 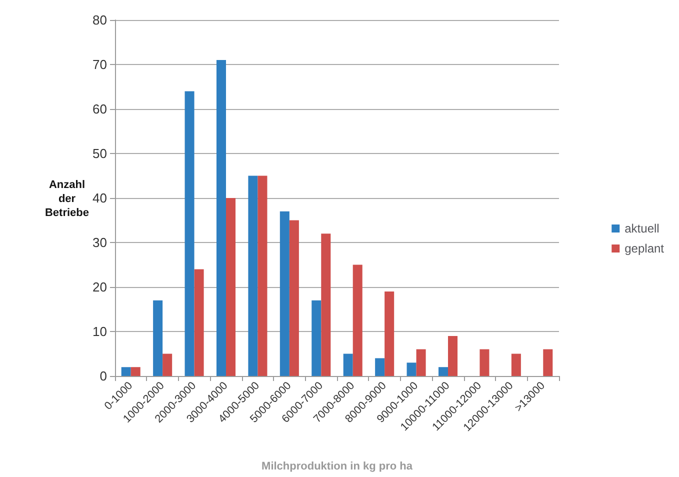 I want to click on legend-label: aktuell, so click(x=642, y=229).